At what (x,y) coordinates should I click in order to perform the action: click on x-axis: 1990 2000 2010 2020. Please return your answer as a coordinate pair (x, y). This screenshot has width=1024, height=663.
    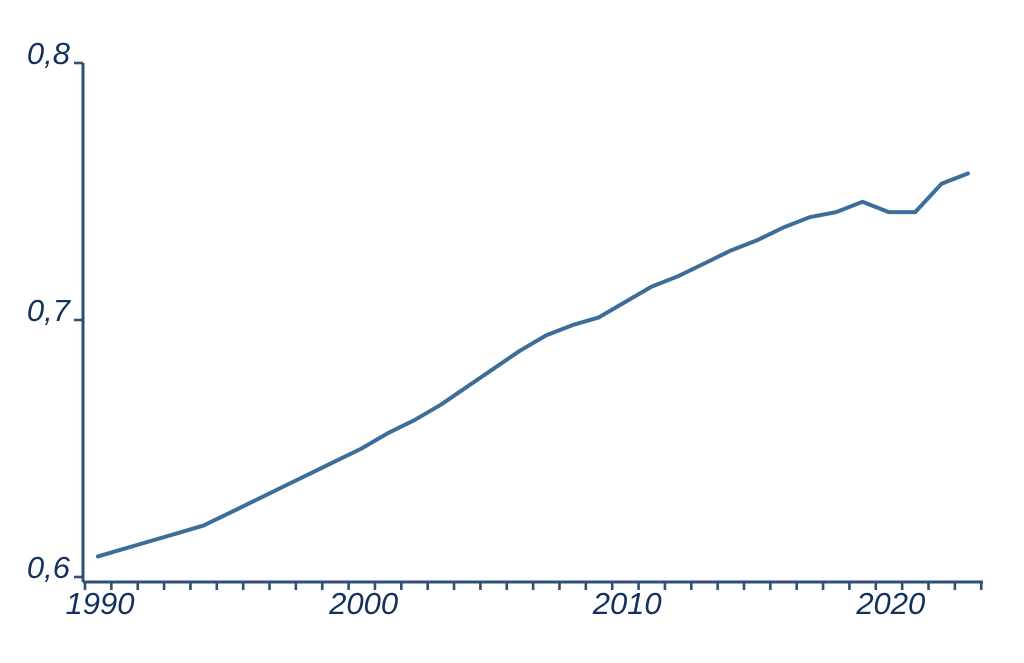
    Looking at the image, I should click on (524, 600).